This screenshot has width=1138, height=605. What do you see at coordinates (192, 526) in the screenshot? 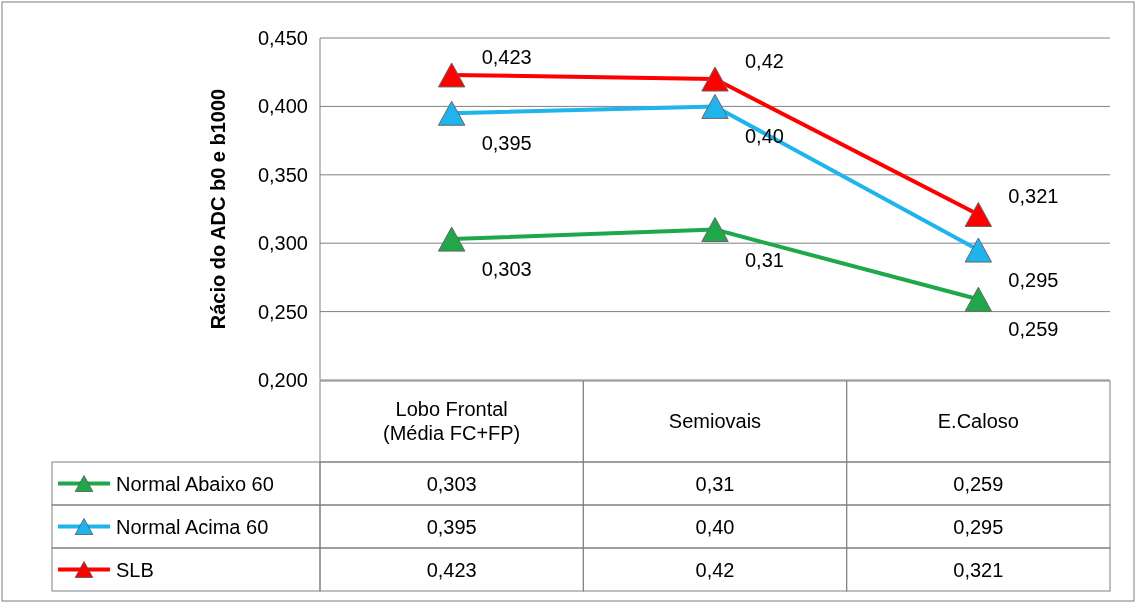
I see `legend-label: Normal Acima 60` at bounding box center [192, 526].